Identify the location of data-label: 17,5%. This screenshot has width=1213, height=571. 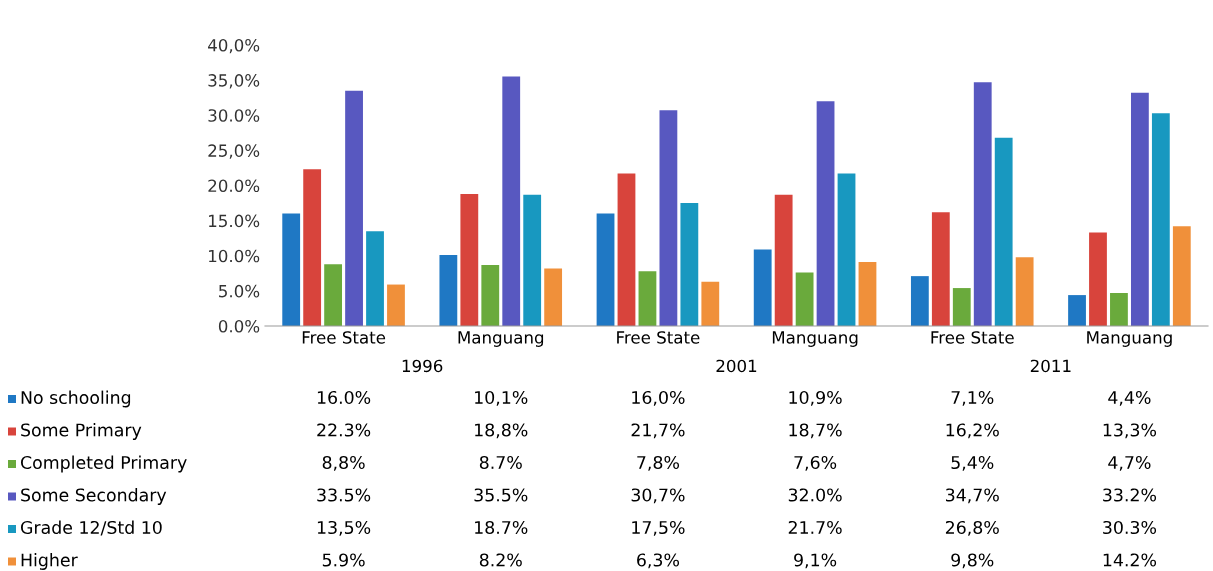
(658, 528).